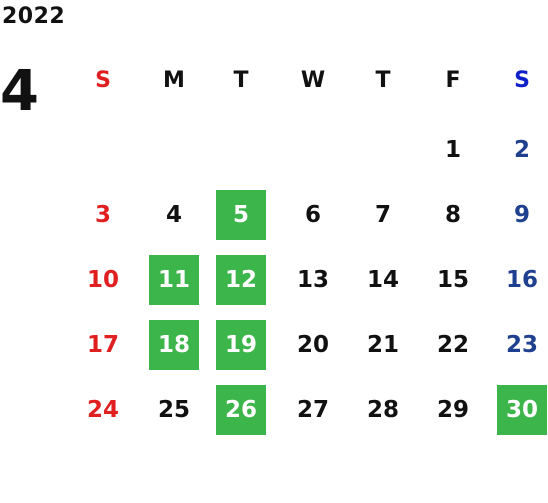  Describe the element at coordinates (312, 345) in the screenshot. I see `day-cell: 20` at that location.